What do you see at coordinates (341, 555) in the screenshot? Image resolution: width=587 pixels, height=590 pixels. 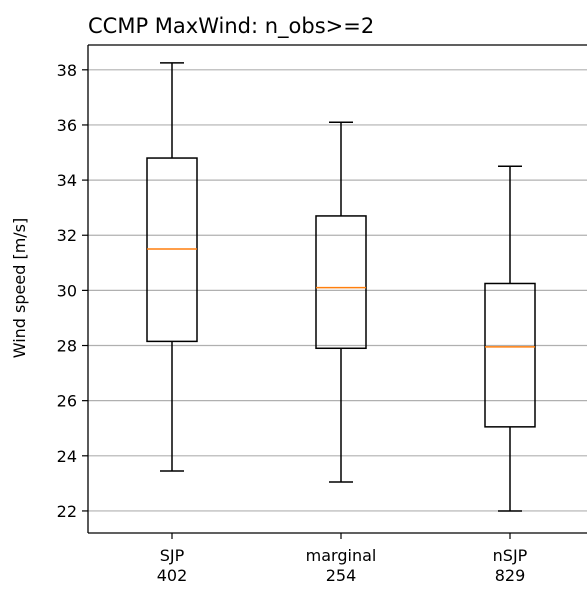 I see `x-tick-label: marginal` at bounding box center [341, 555].